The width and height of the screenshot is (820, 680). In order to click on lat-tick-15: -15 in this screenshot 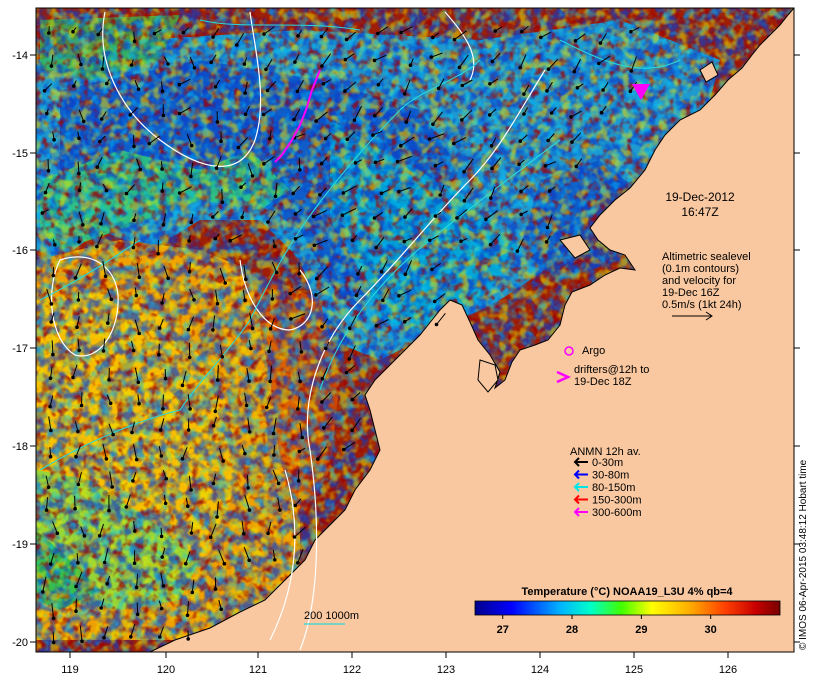, I will do `click(20, 154)`.